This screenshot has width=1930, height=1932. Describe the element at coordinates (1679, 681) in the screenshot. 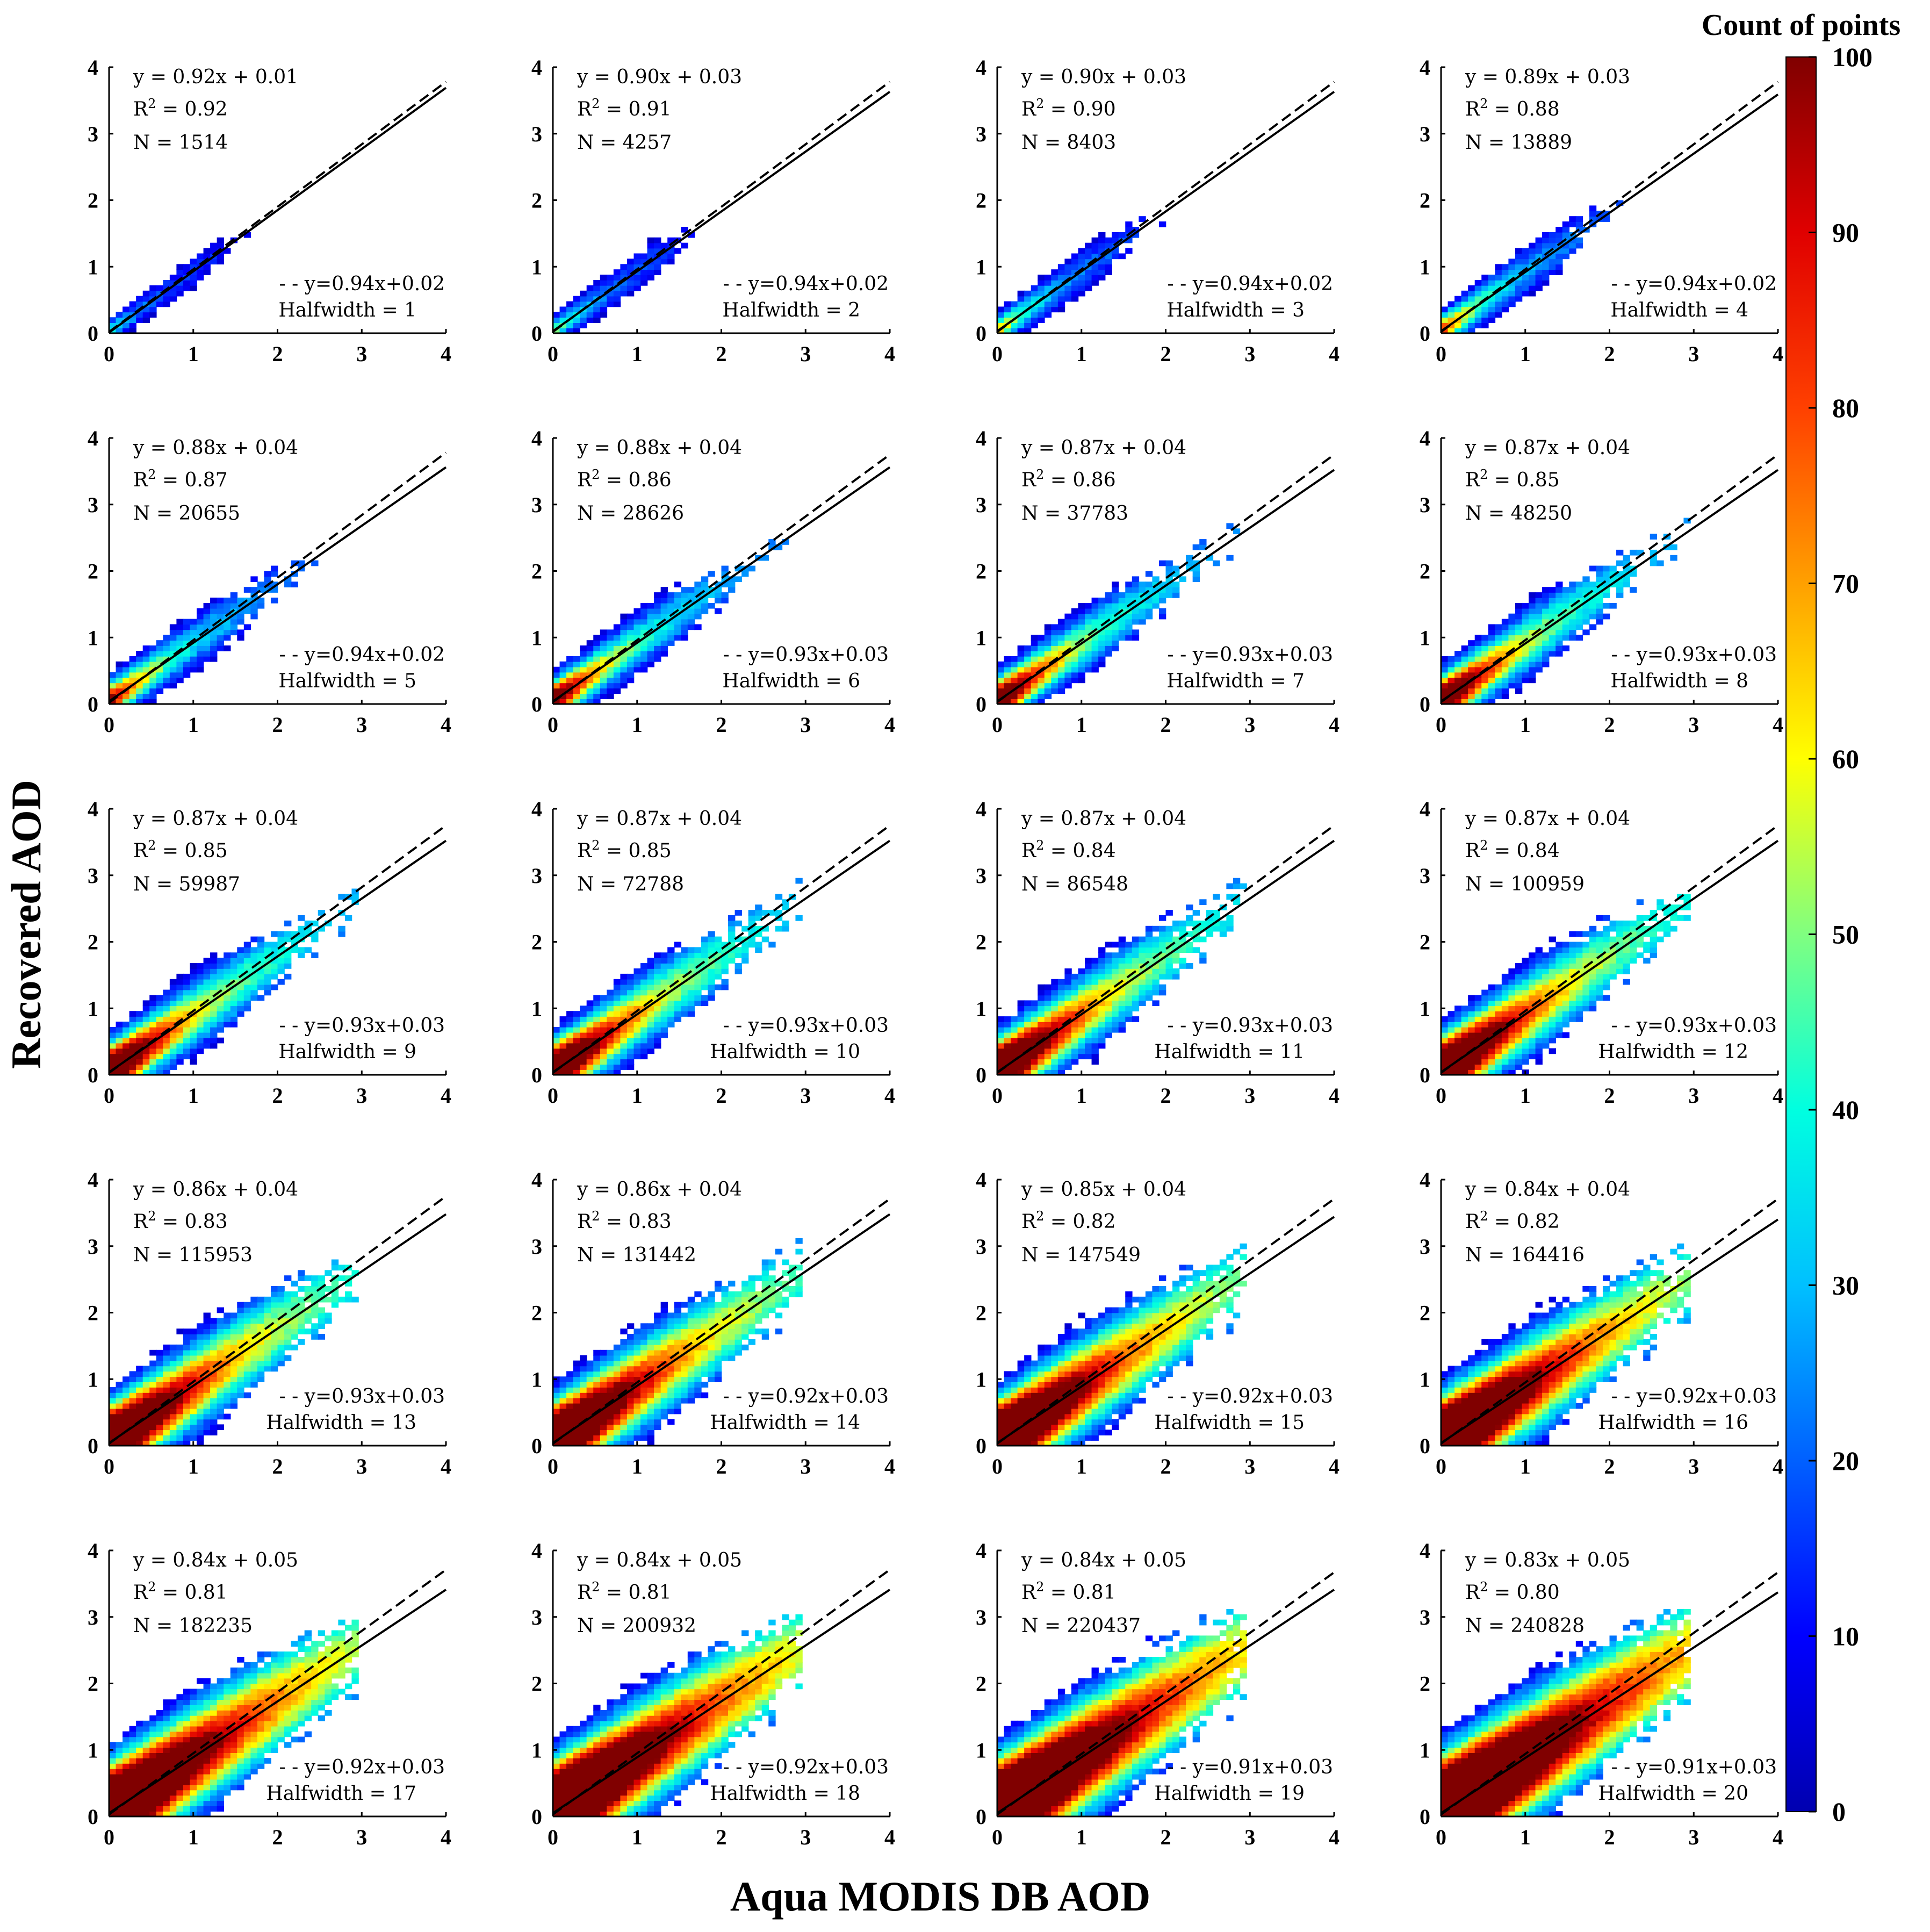

I see `halfwidth-label: Halfwidth = 8` at that location.